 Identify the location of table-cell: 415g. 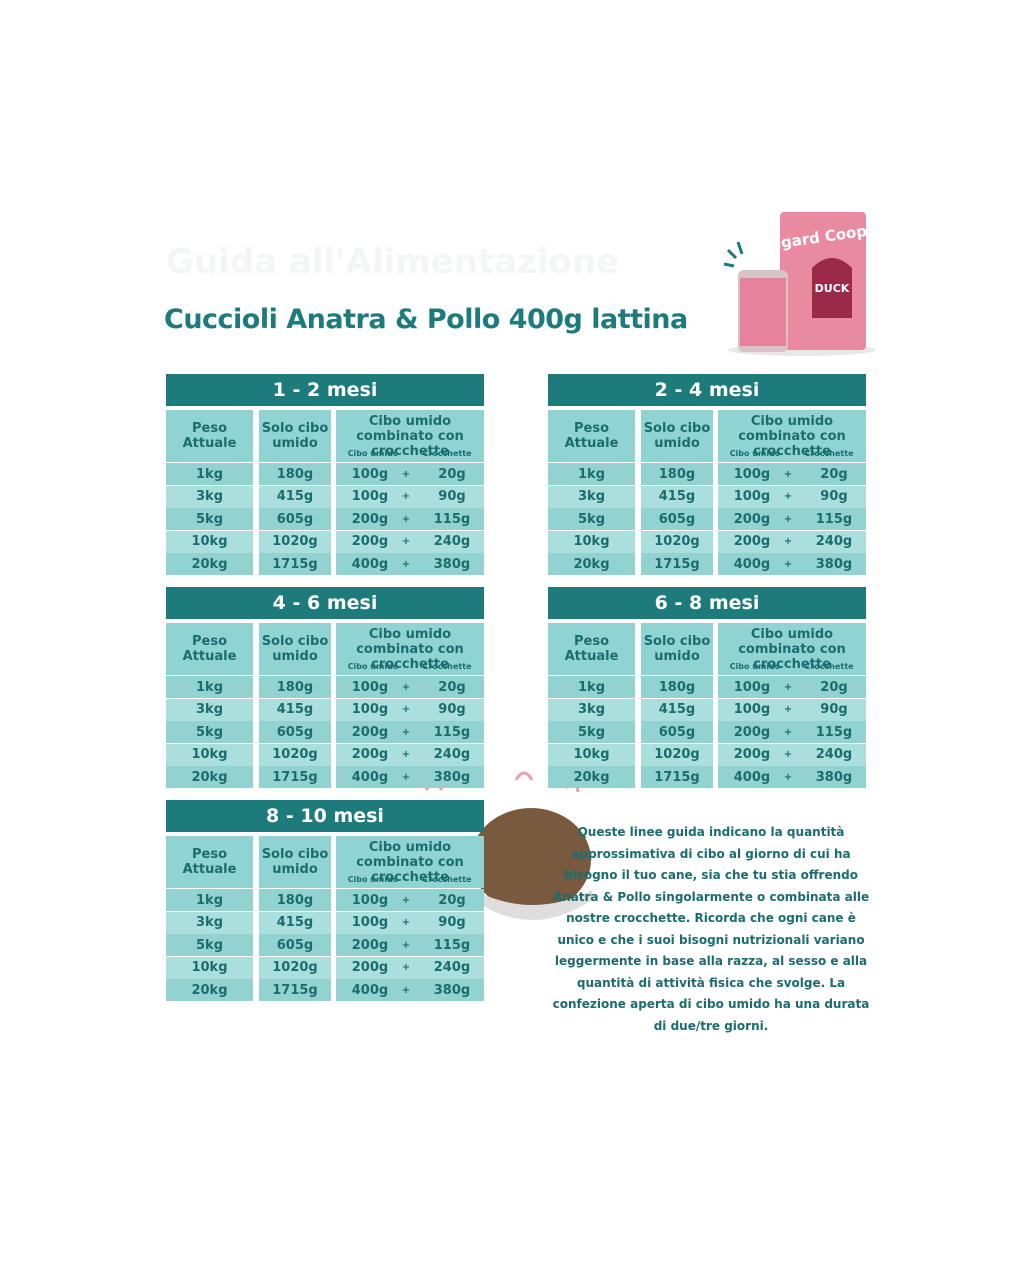
(677, 710).